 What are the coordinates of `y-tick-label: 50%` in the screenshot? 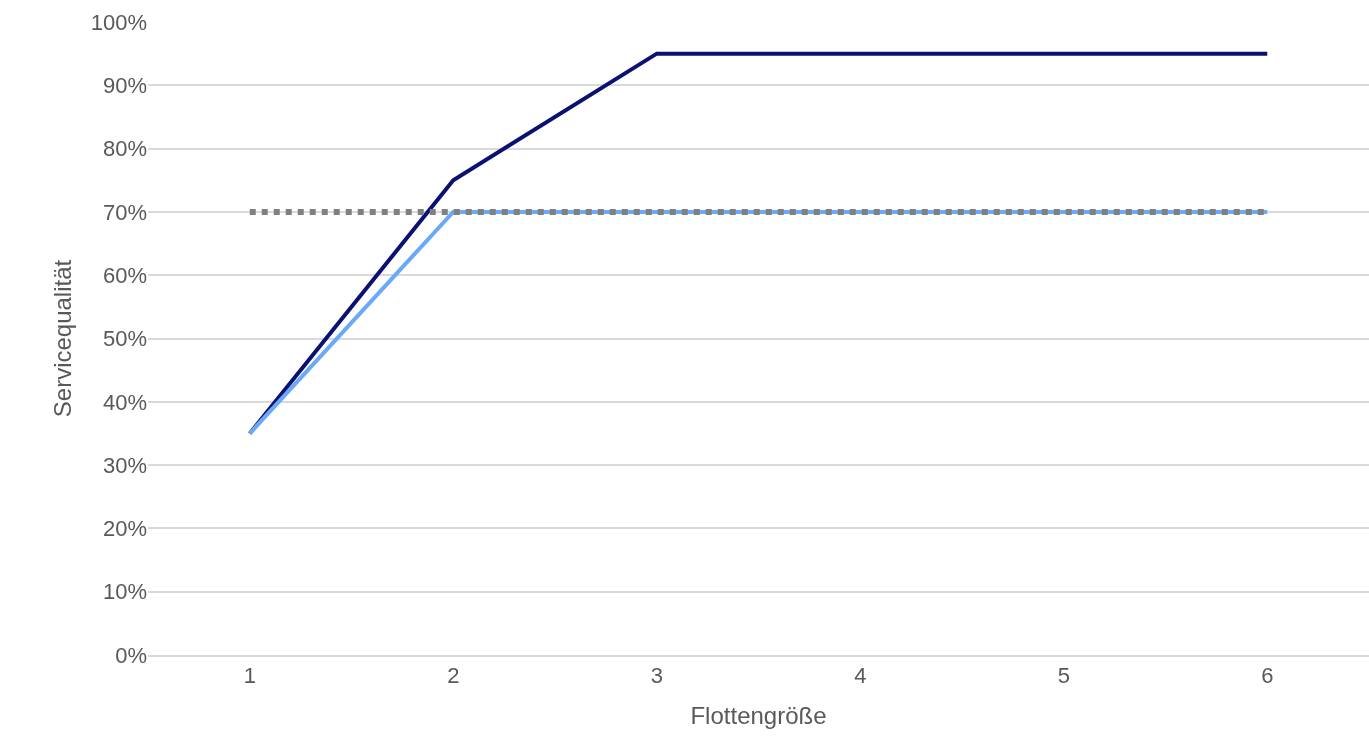 It's located at (124, 339).